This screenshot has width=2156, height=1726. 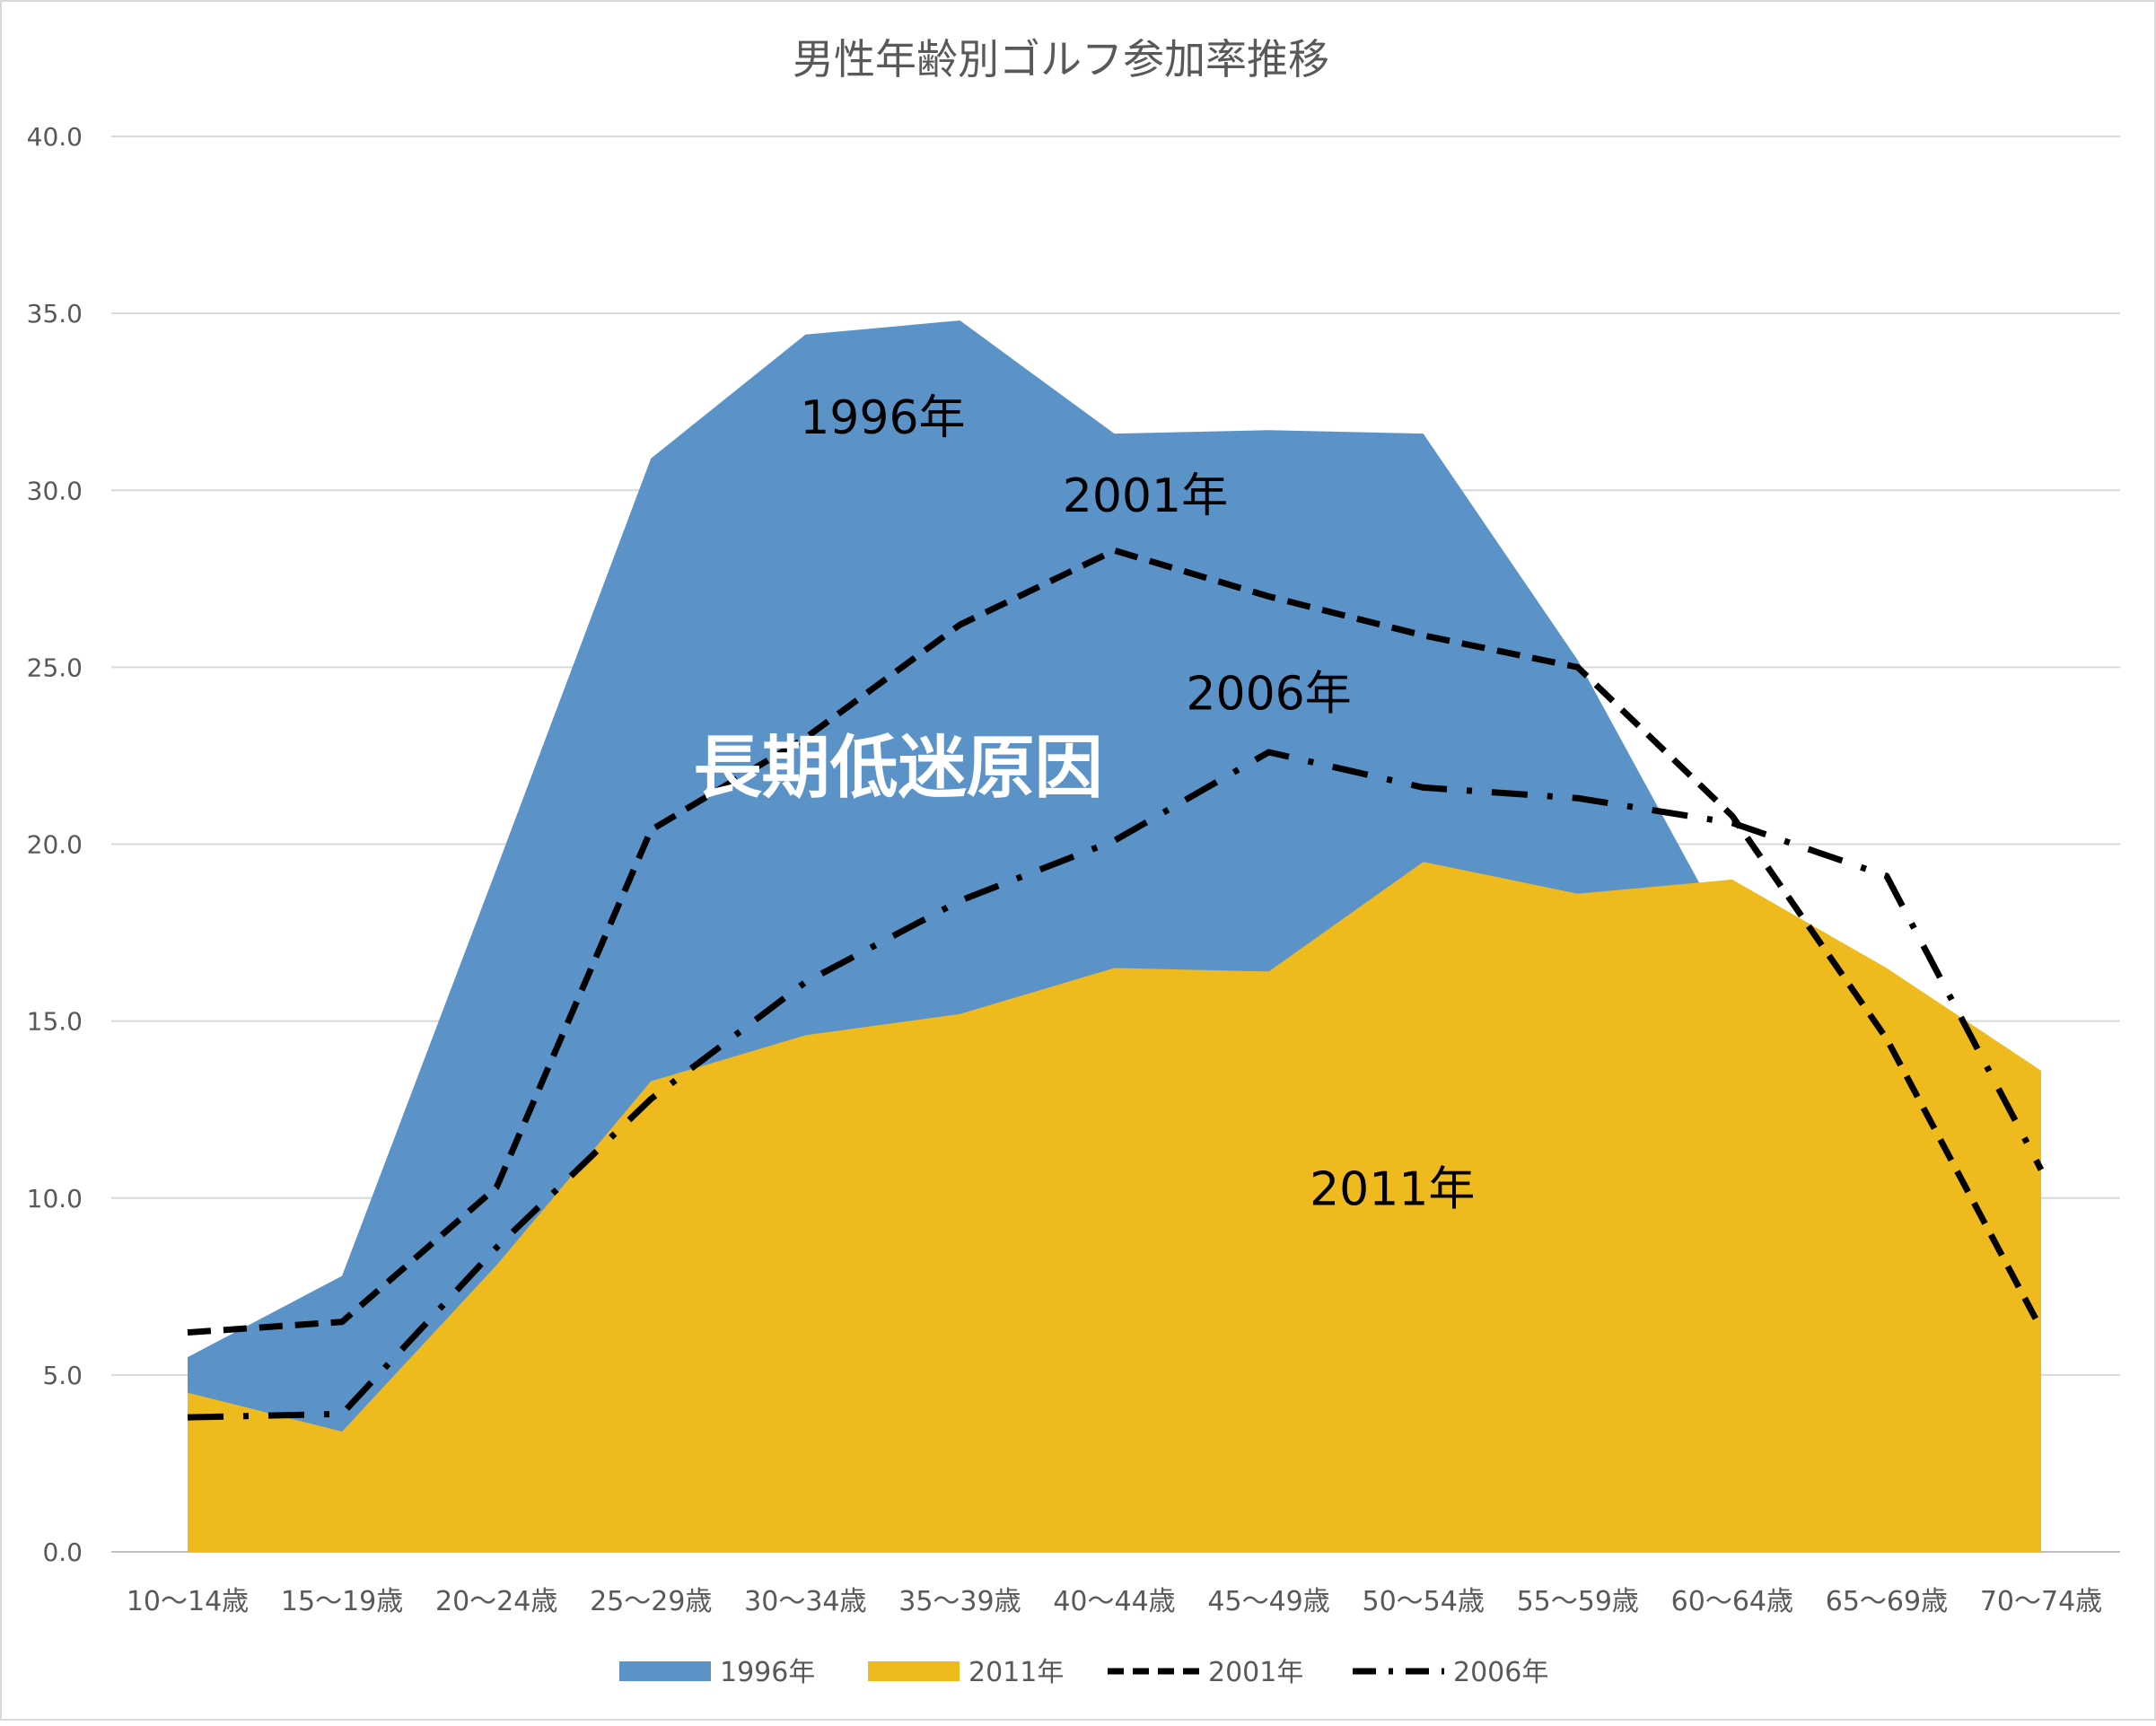 I want to click on x-tick-label: 50～54歳, so click(x=1423, y=1601).